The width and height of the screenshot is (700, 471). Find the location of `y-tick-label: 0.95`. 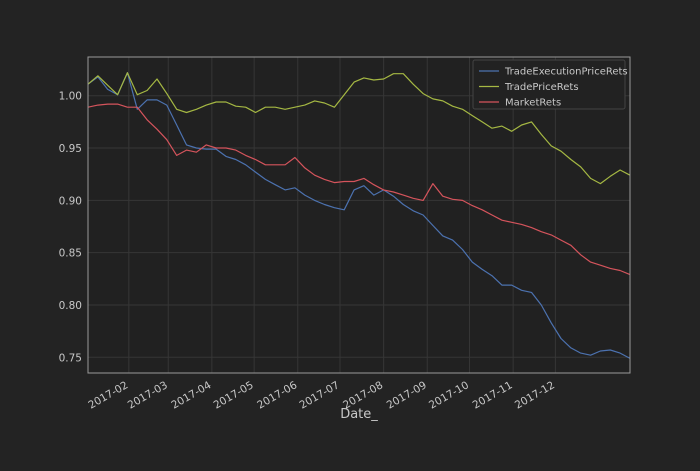

y-tick-label: 0.95 is located at coordinates (70, 149).